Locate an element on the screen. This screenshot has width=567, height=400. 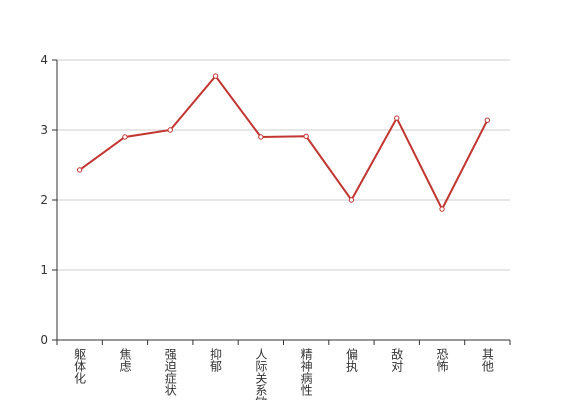
x-tick-label: 敌对 is located at coordinates (397, 359).